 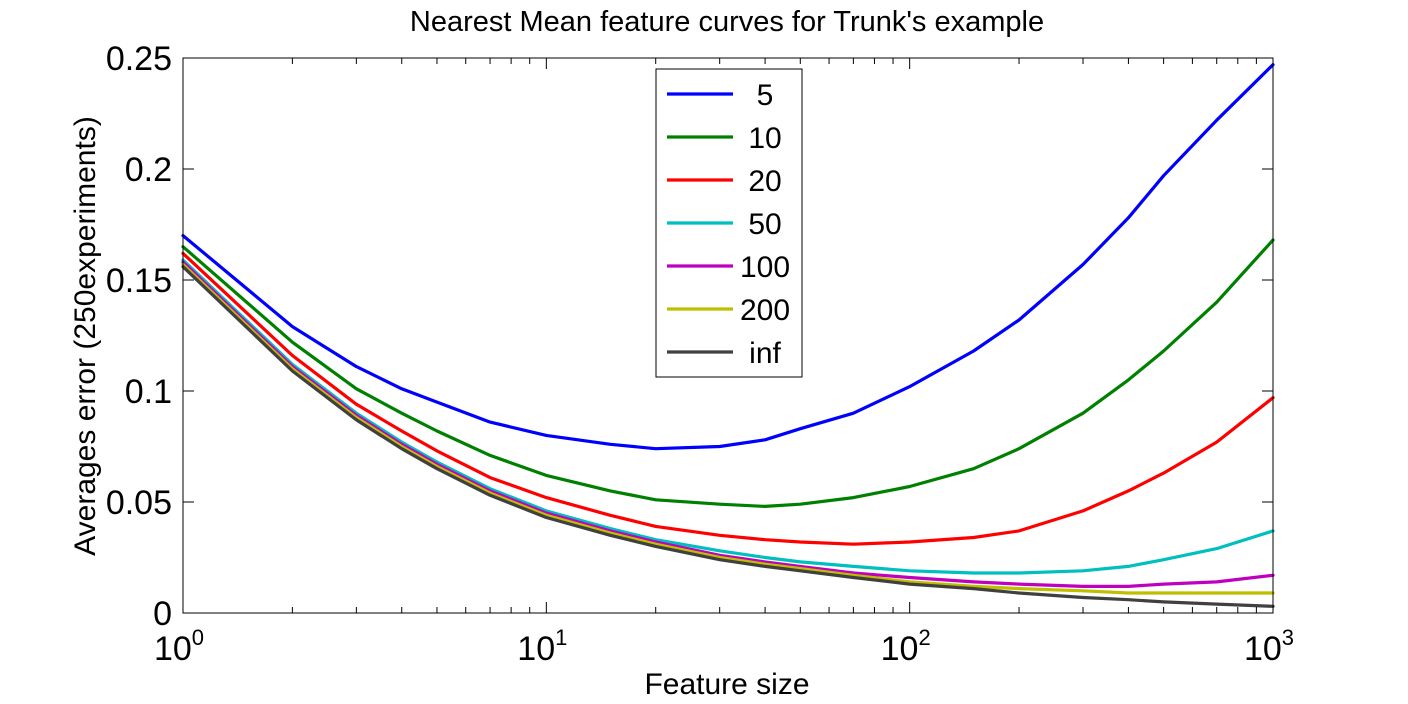 I want to click on legend-label-10: 10, so click(x=764, y=138).